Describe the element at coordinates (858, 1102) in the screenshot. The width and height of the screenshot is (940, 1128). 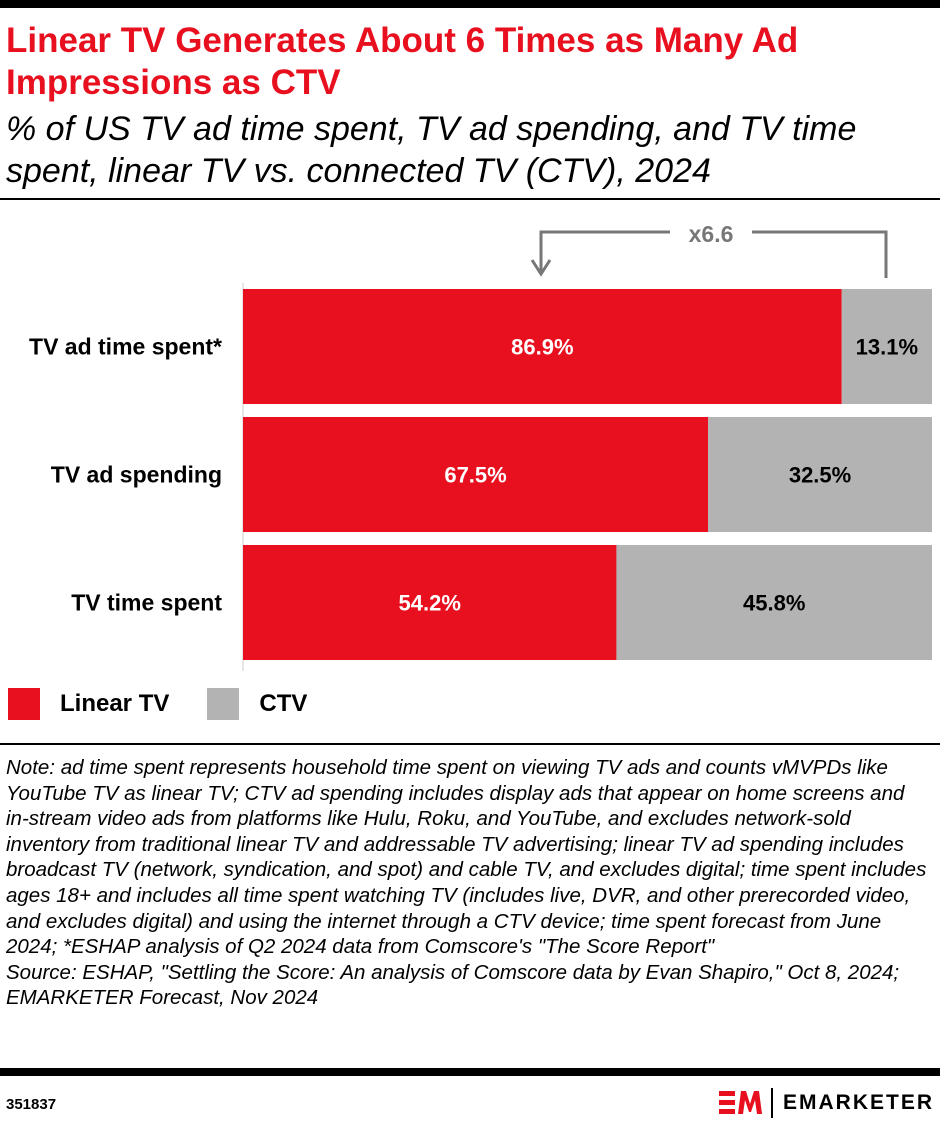
I see `brand-name: EMARKETER` at that location.